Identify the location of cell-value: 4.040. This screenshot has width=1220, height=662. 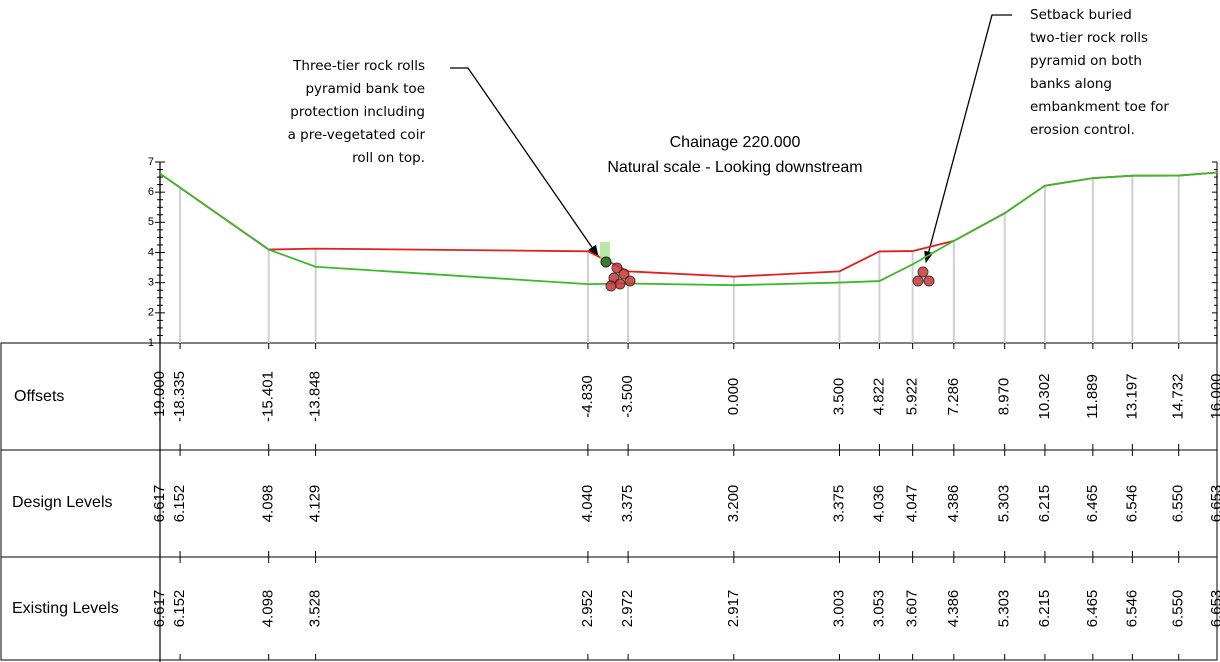
(587, 504).